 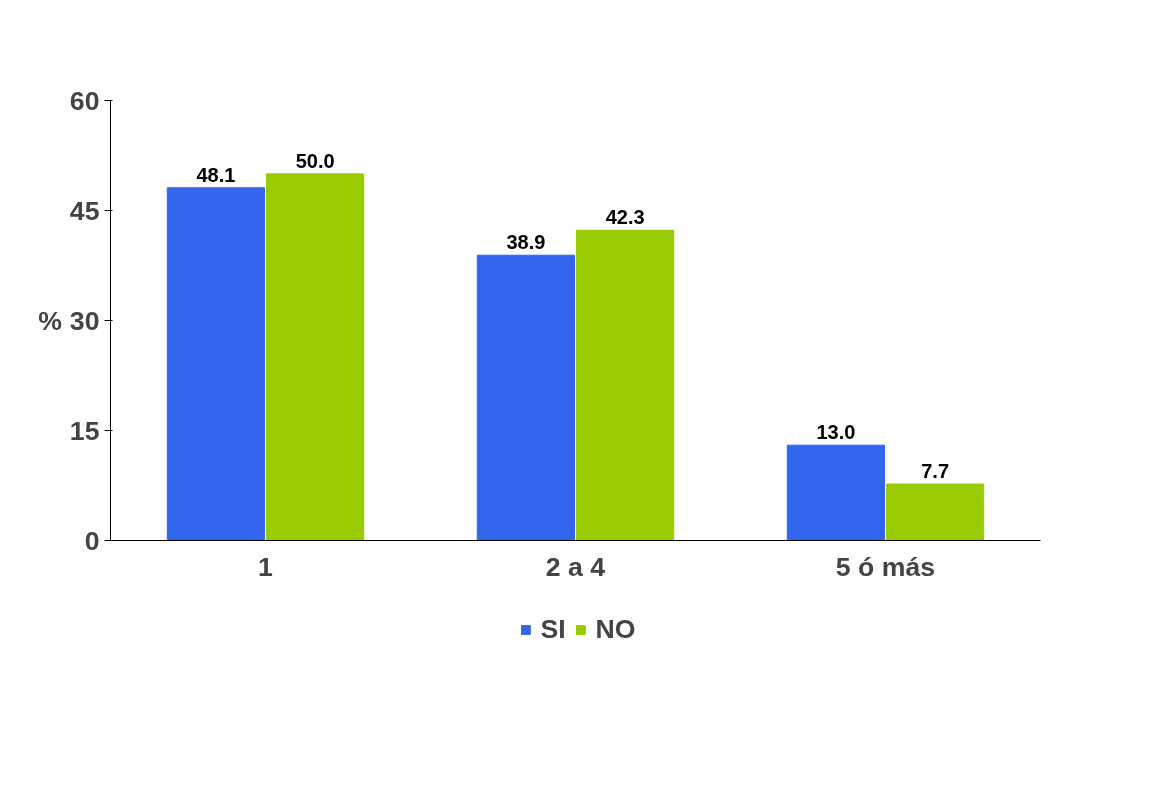 I want to click on x-tick-label: 1, so click(x=266, y=566).